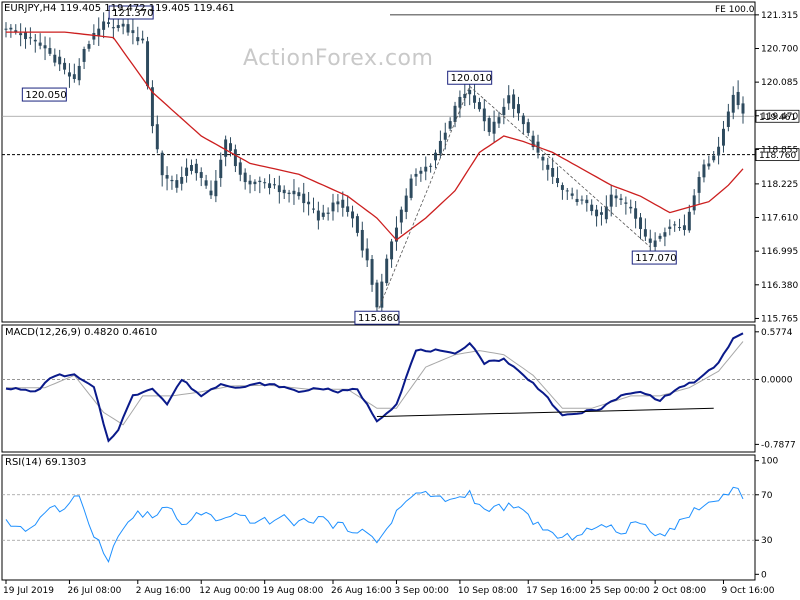 Image resolution: width=800 pixels, height=600 pixels. I want to click on swing-projection-line, so click(423, 200).